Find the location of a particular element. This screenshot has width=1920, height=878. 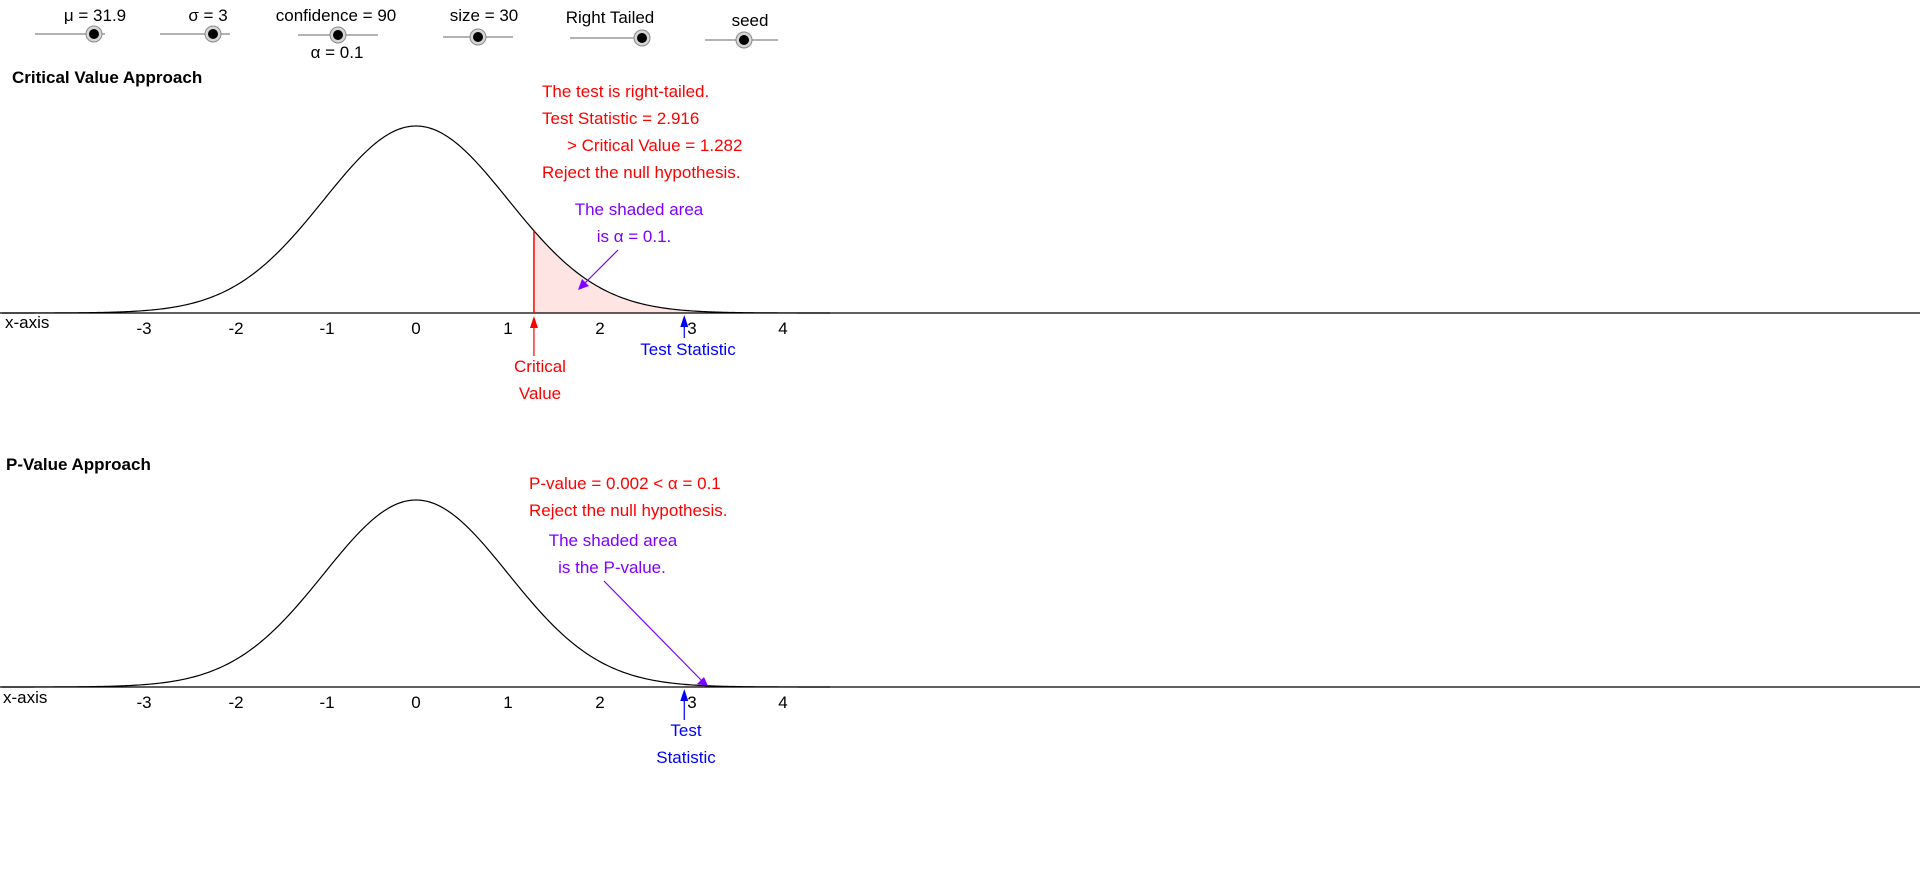

test-statistic-label-1: Test Statistic is located at coordinates (688, 349).